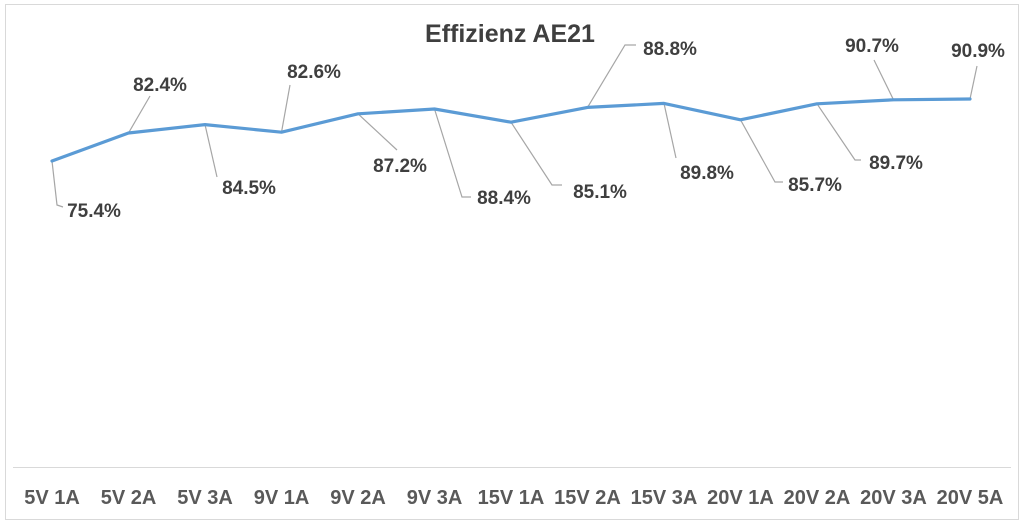 The width and height of the screenshot is (1024, 523). I want to click on x-axis-label: 20V 2A, so click(817, 498).